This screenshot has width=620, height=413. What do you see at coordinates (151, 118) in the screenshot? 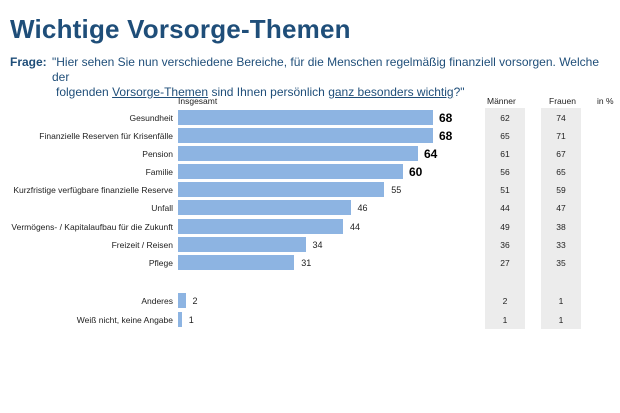
I see `category-label: Gesundheit` at bounding box center [151, 118].